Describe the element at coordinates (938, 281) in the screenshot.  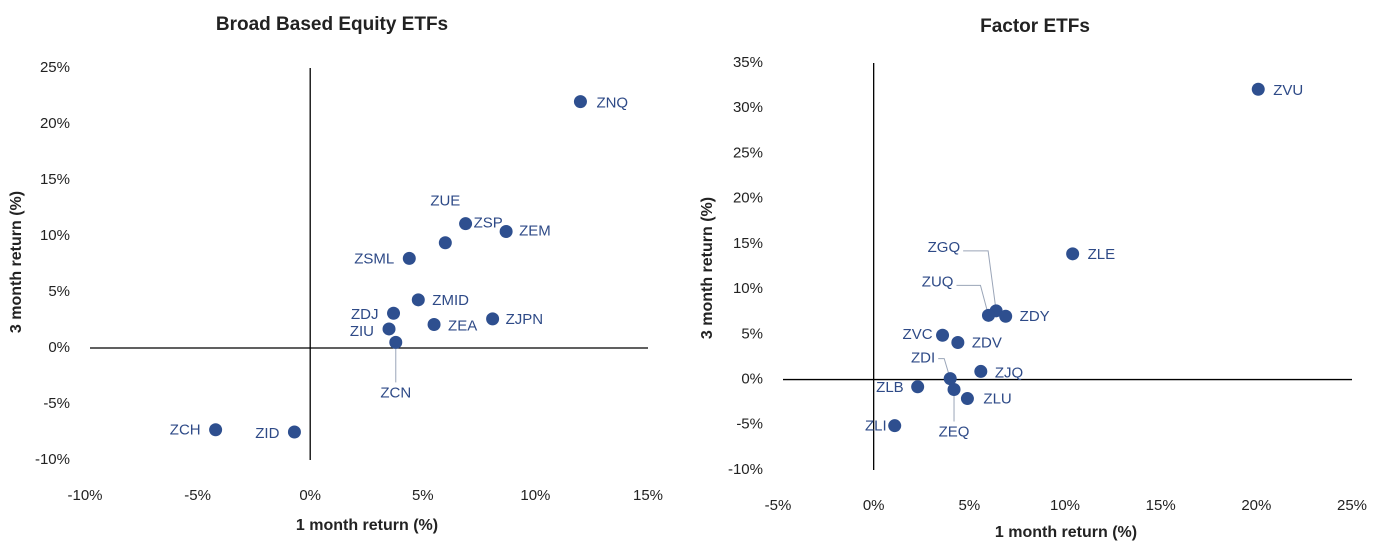
I see `point-label: ZUQ` at that location.